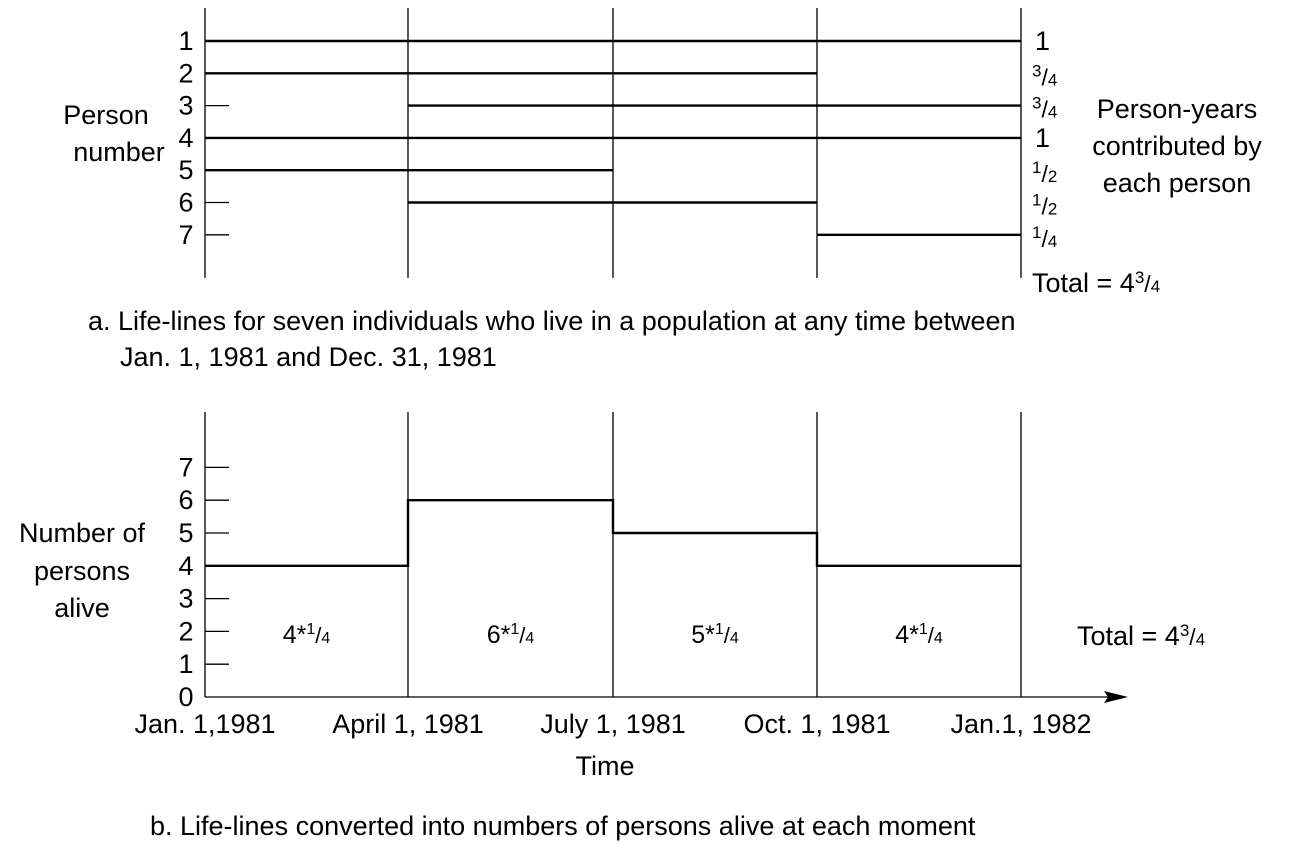 The height and width of the screenshot is (846, 1290). Describe the element at coordinates (308, 357) in the screenshot. I see `panel-a-caption-cont: Jan. 1, 1981 and Dec. 31, 1981` at that location.